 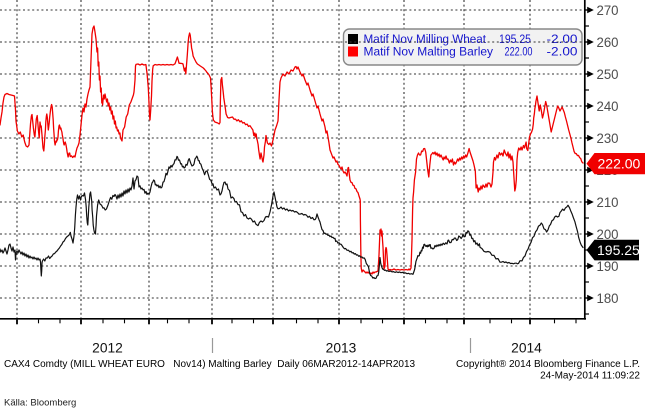 What do you see at coordinates (608, 234) in the screenshot?
I see `svg-text: 200` at bounding box center [608, 234].